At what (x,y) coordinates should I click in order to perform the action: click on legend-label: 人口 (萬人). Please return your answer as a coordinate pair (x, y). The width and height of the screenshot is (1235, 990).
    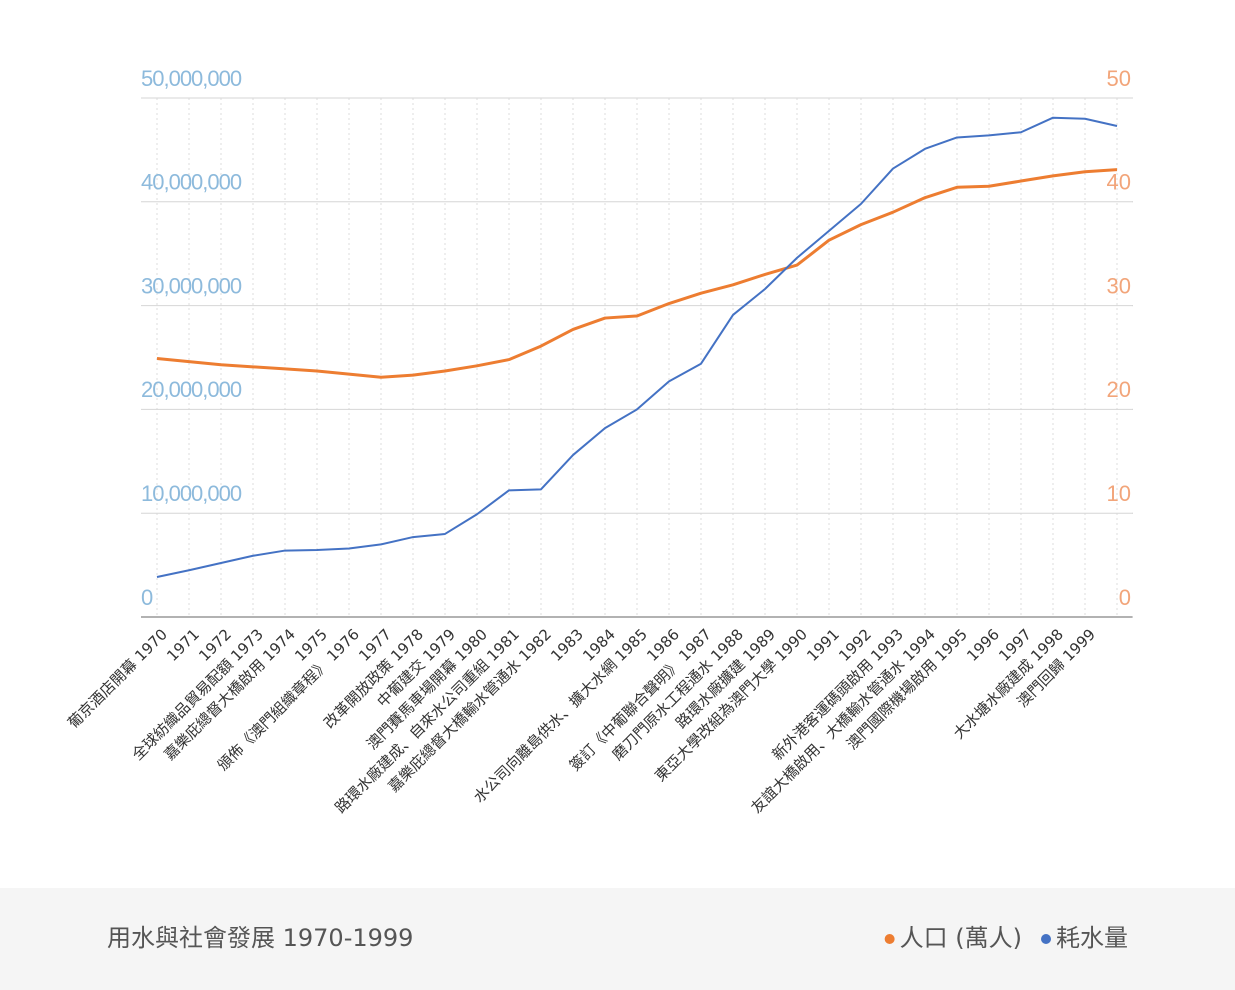
    Looking at the image, I should click on (961, 938).